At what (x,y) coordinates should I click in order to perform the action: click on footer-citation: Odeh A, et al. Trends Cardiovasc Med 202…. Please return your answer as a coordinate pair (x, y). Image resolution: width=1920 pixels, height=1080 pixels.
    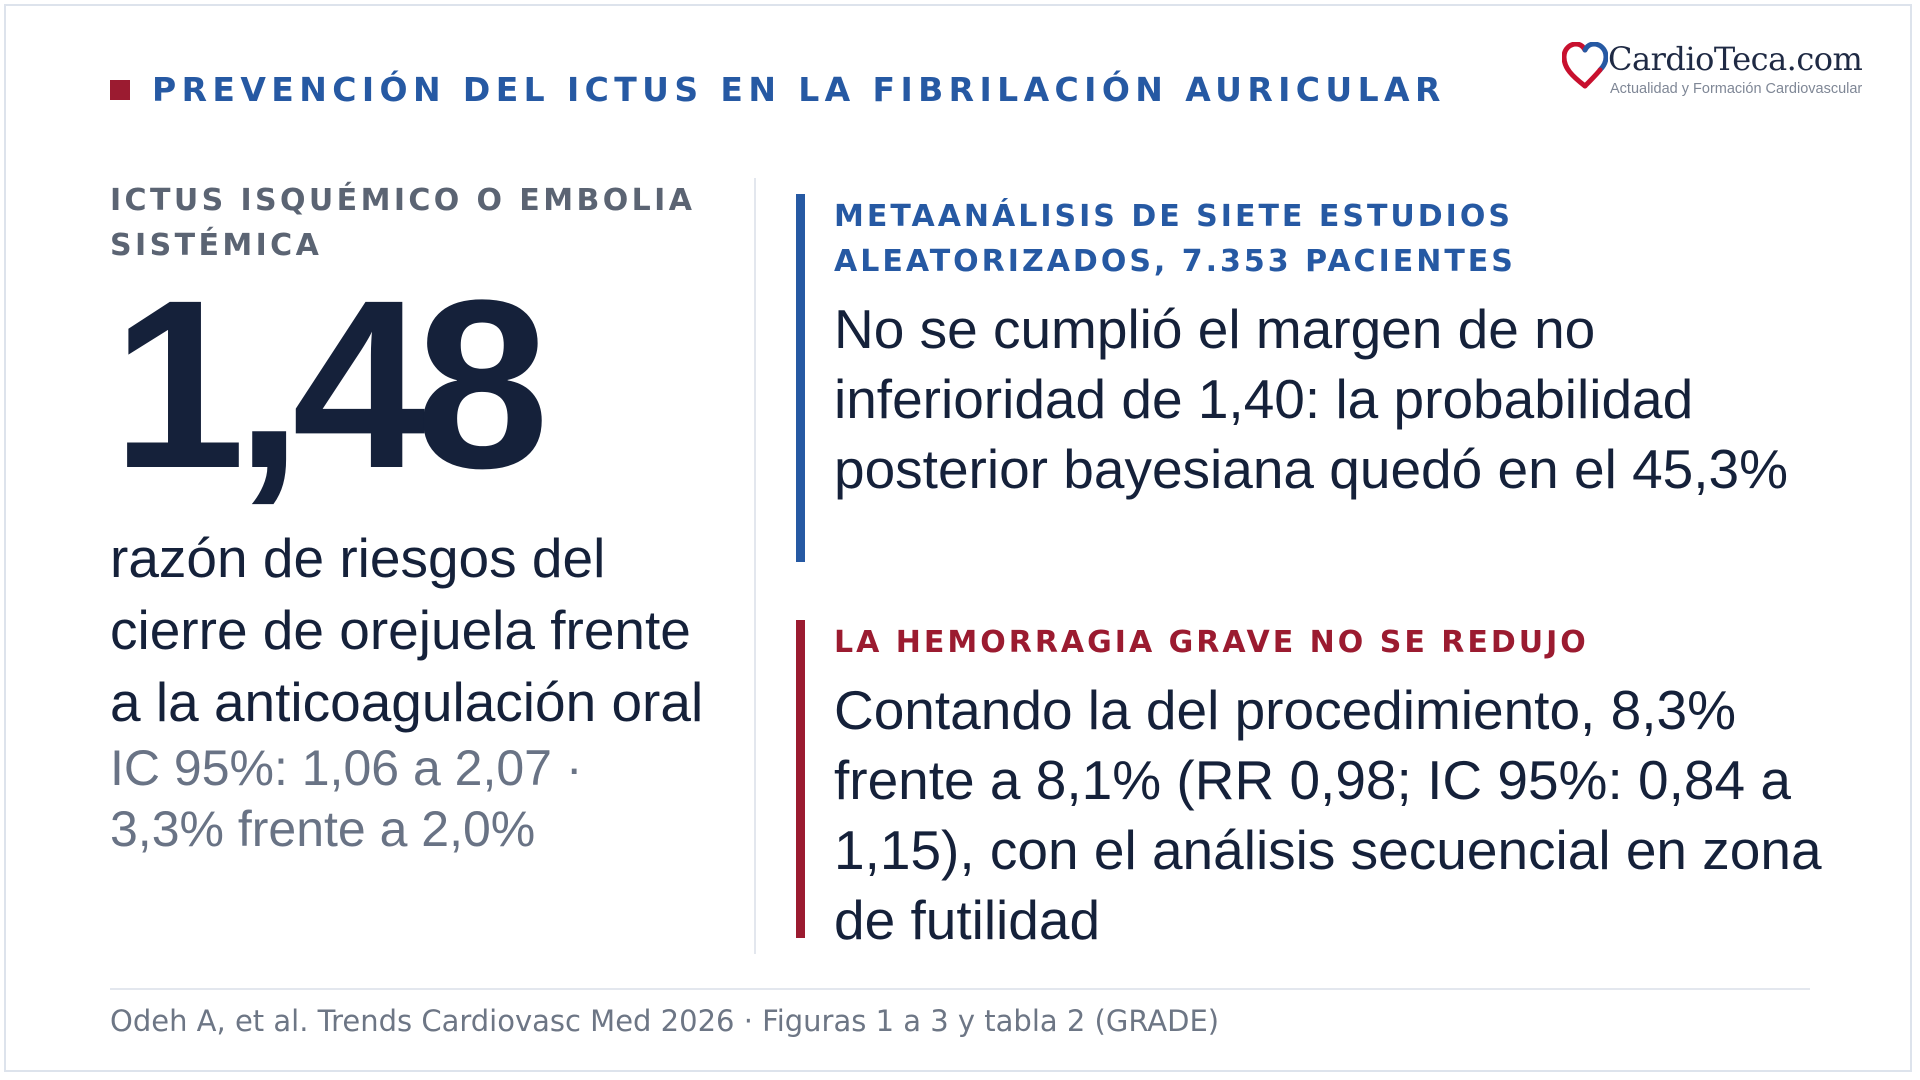
    Looking at the image, I should click on (665, 1021).